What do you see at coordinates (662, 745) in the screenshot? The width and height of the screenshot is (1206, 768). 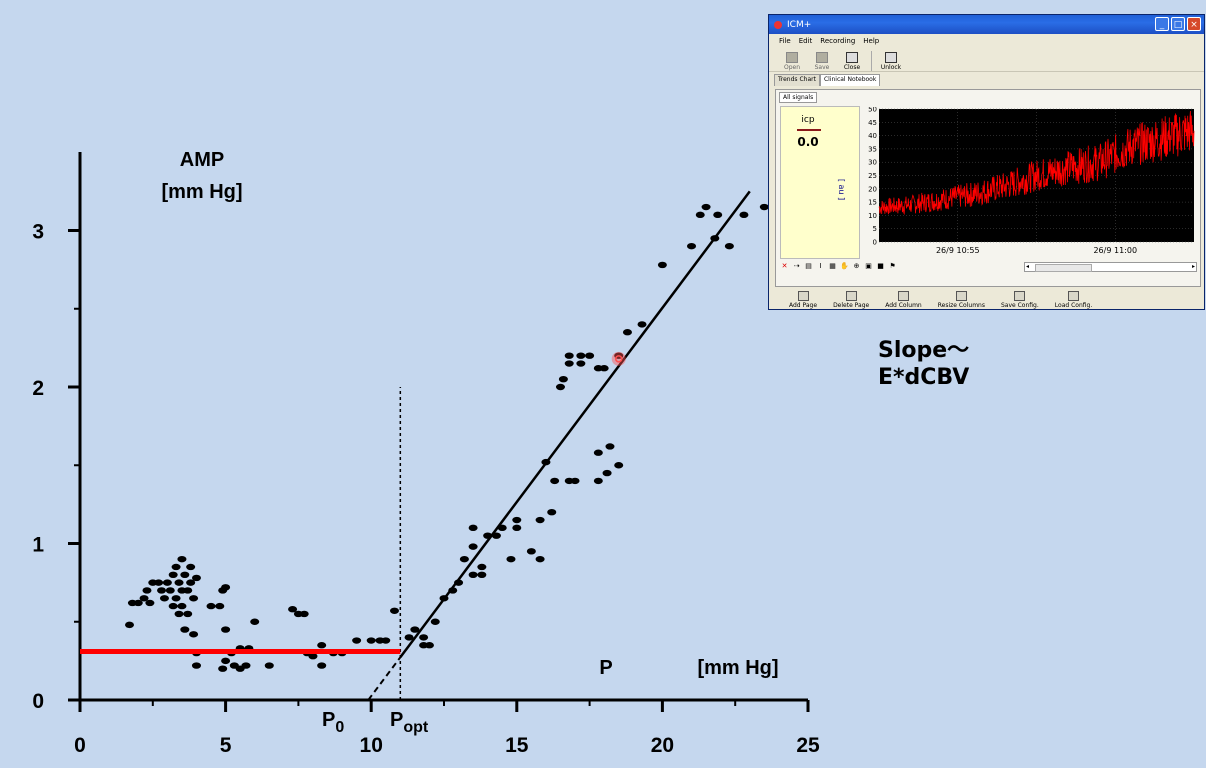 I see `x-tick-label: 20` at bounding box center [662, 745].